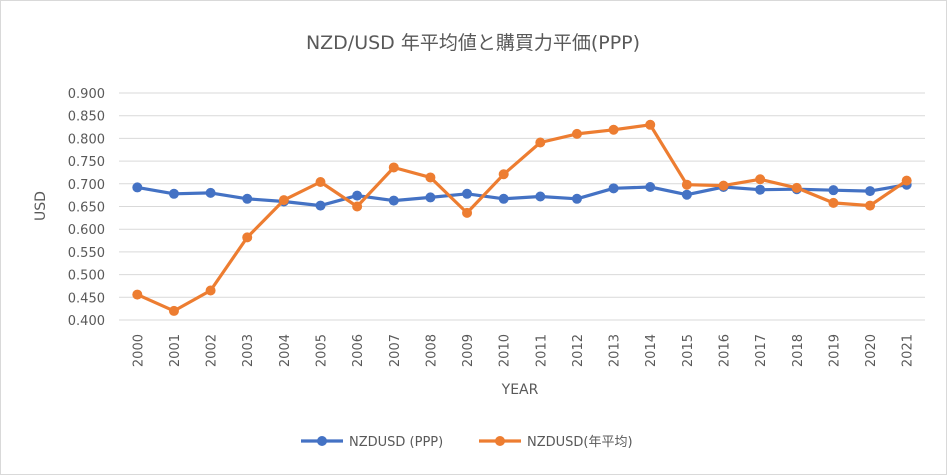 The height and width of the screenshot is (475, 947). I want to click on legend: NZDUSD (PPP) NZDUSD(年平均), so click(467, 442).